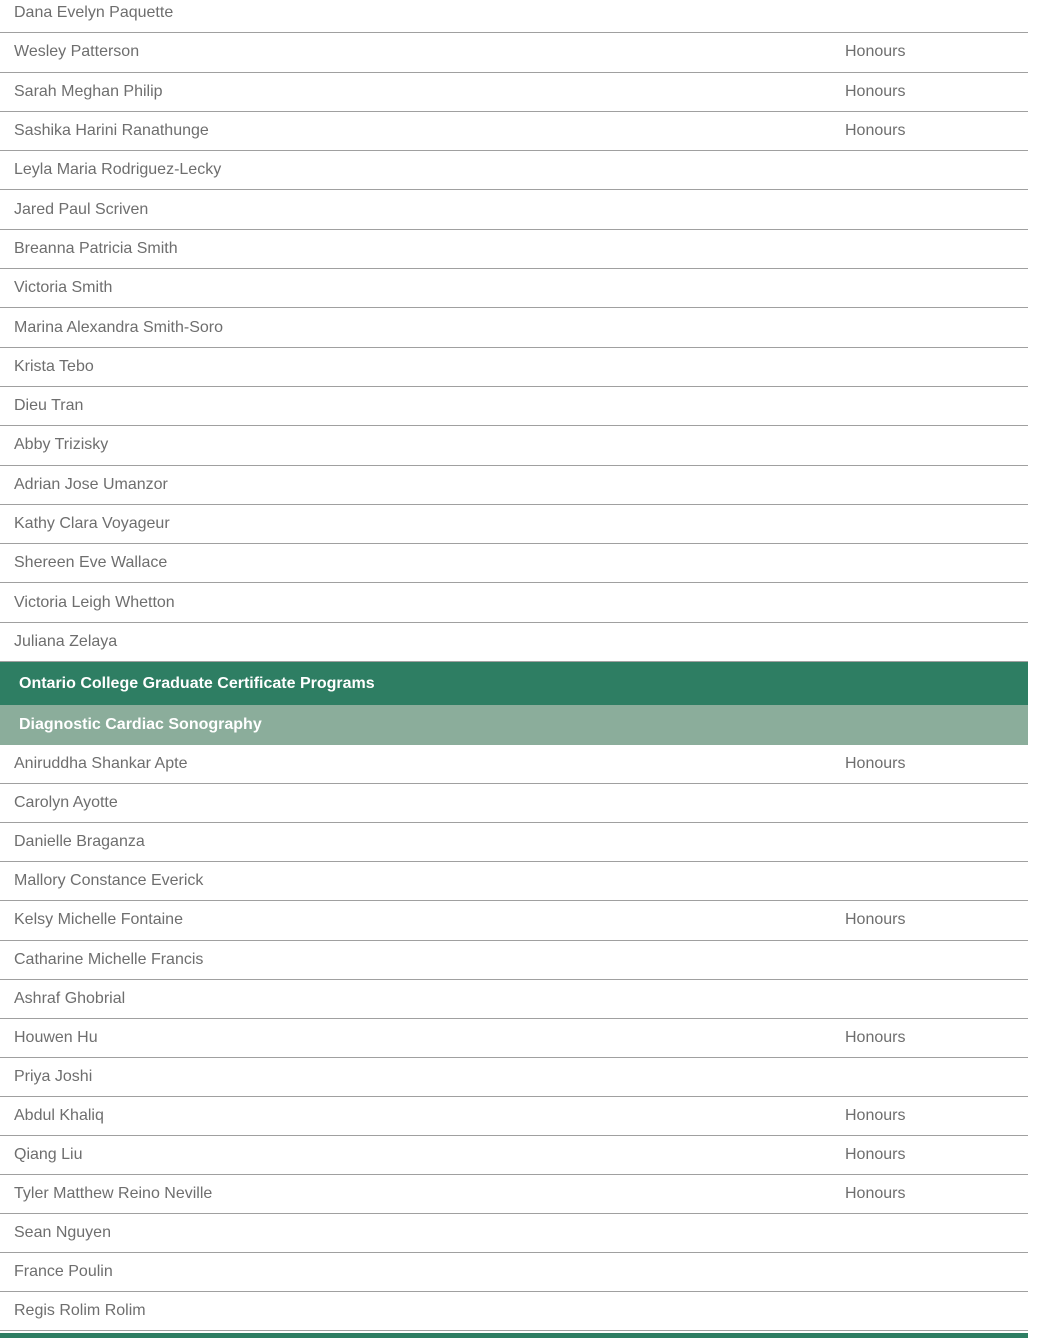 The width and height of the screenshot is (1037, 1338). What do you see at coordinates (53, 1076) in the screenshot?
I see `graduate-name: Priya Joshi` at bounding box center [53, 1076].